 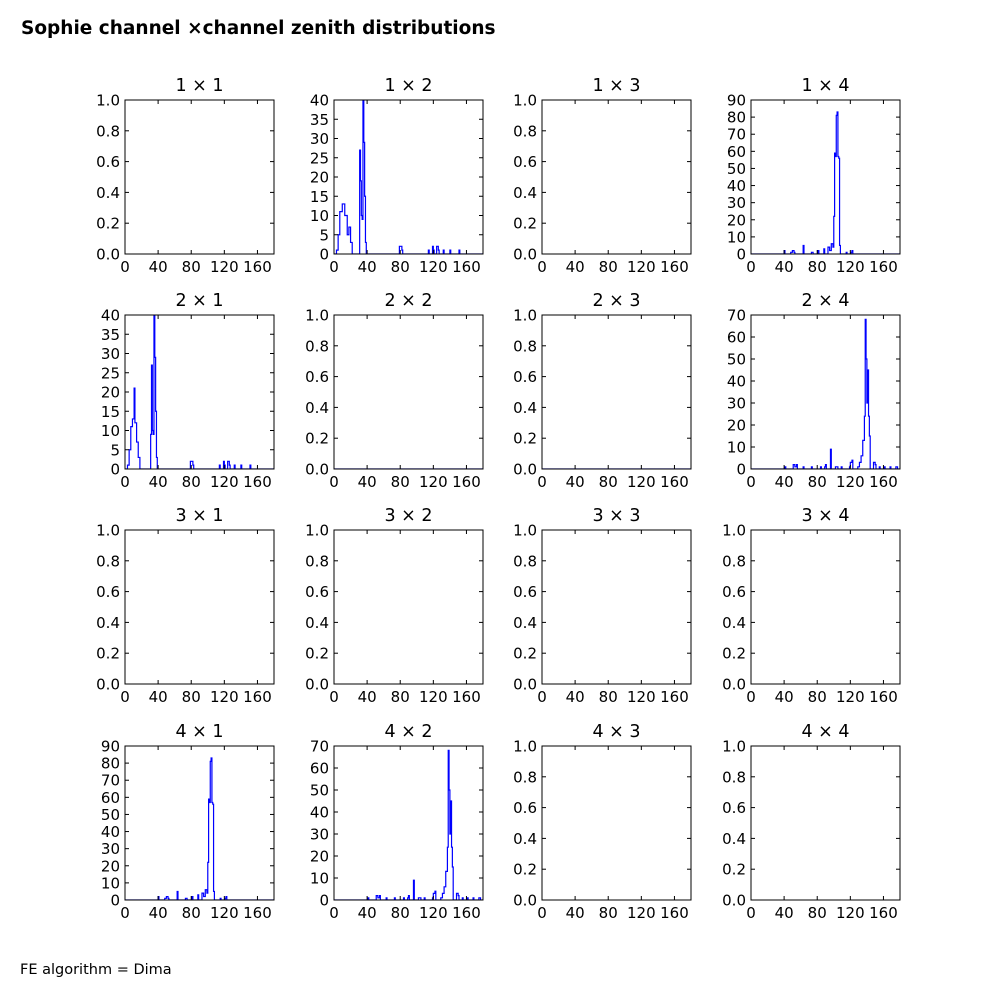 What do you see at coordinates (110, 781) in the screenshot?
I see `y-tick-label: 70` at bounding box center [110, 781].